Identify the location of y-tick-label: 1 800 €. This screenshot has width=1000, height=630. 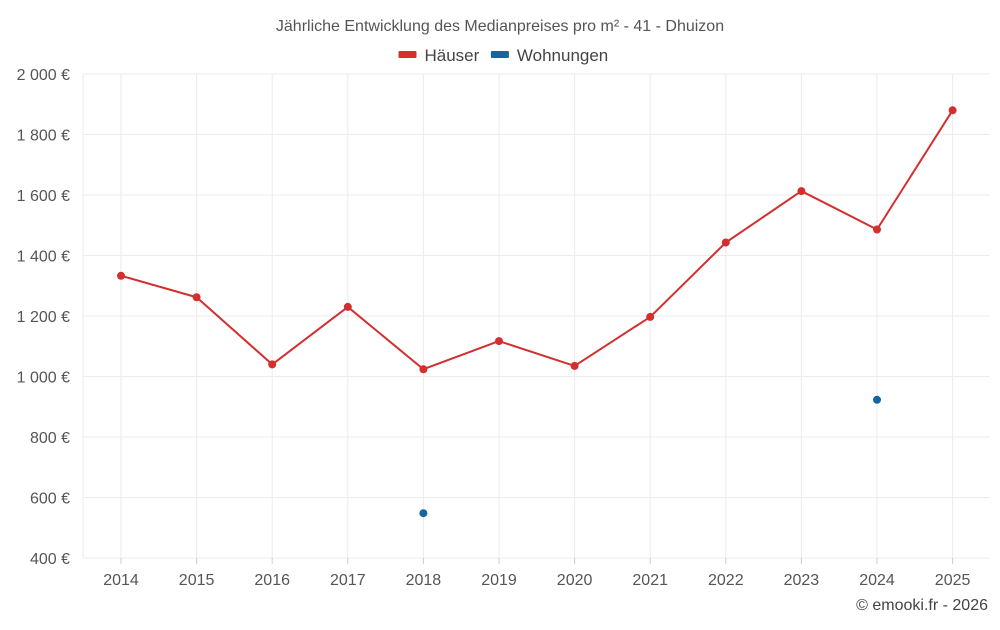
(43, 136).